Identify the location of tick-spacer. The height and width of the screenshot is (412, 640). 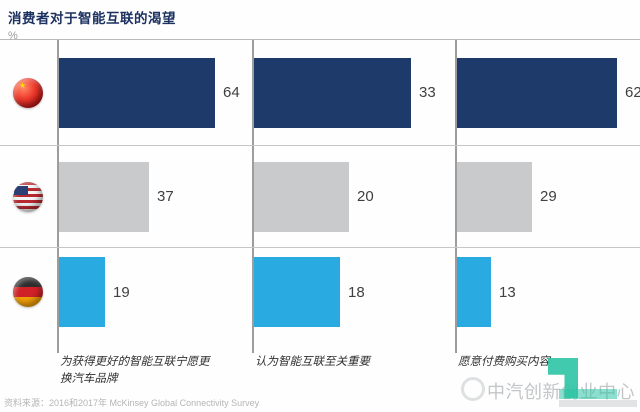
(28, 344).